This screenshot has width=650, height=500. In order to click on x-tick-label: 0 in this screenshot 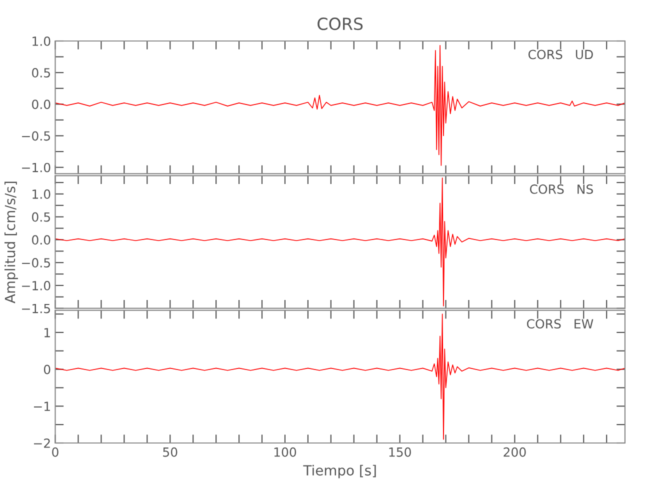, I will do `click(55, 452)`.